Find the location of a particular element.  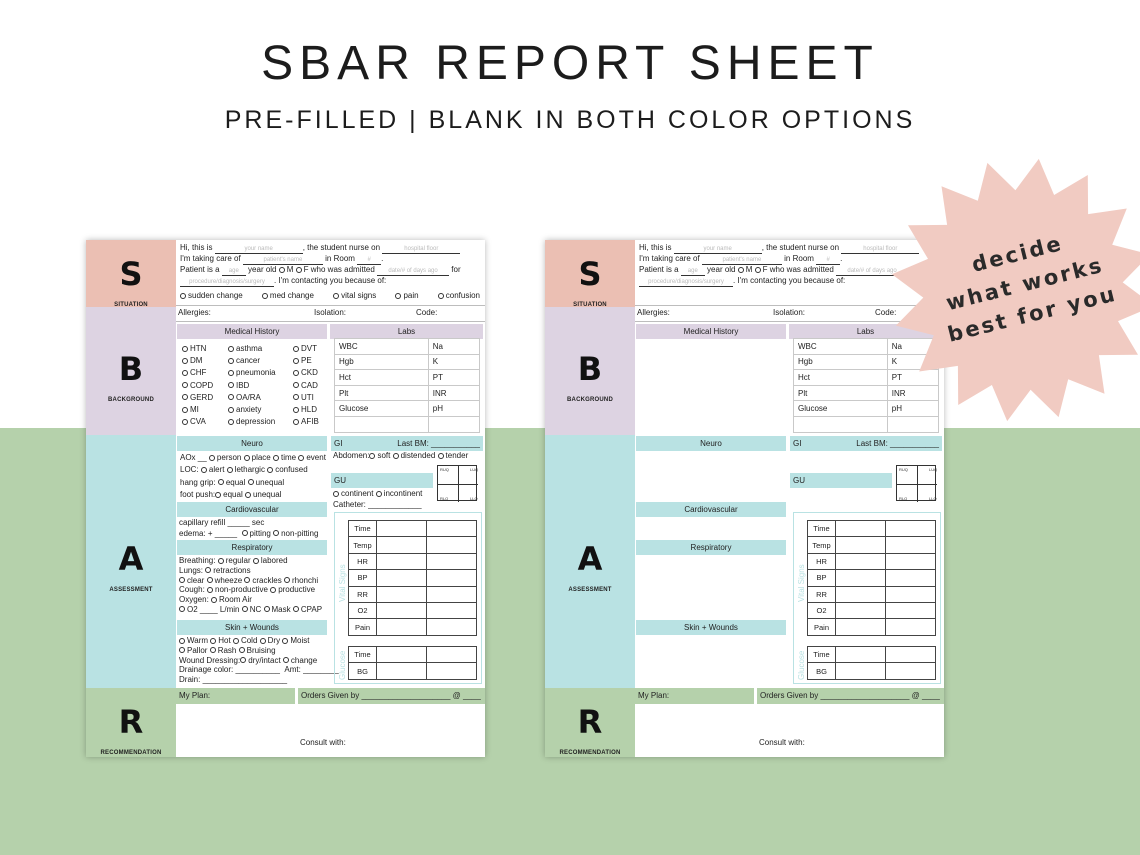

history-option: cancer is located at coordinates (252, 361).